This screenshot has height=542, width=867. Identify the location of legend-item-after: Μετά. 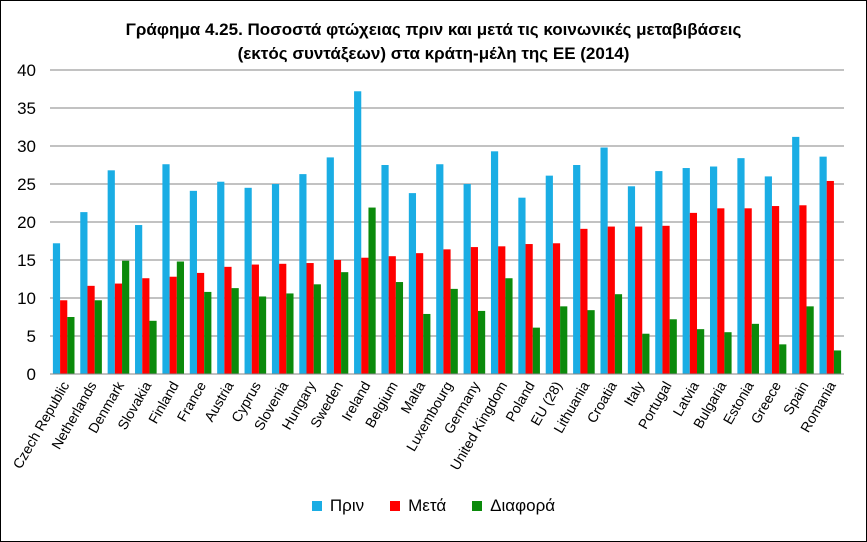
(418, 506).